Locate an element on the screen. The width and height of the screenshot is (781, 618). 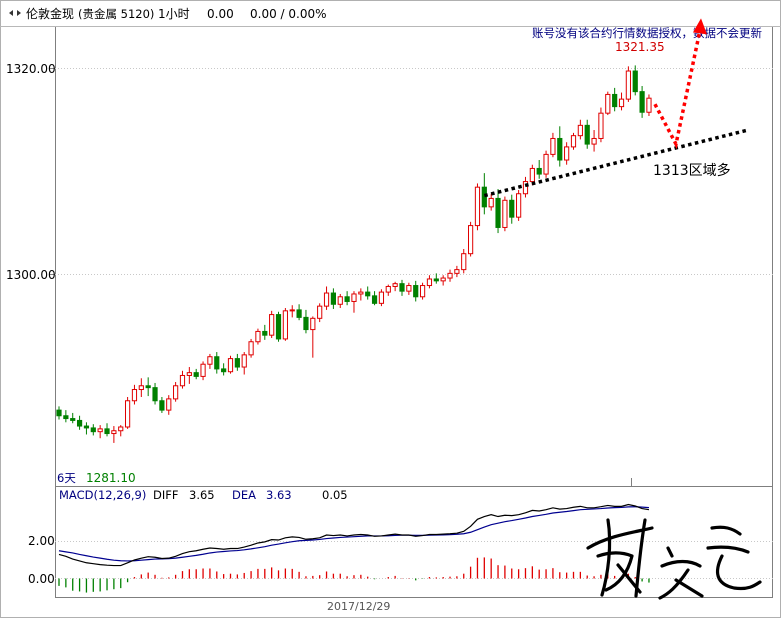
buy-zone-annotation: 1313区域多 is located at coordinates (692, 170).